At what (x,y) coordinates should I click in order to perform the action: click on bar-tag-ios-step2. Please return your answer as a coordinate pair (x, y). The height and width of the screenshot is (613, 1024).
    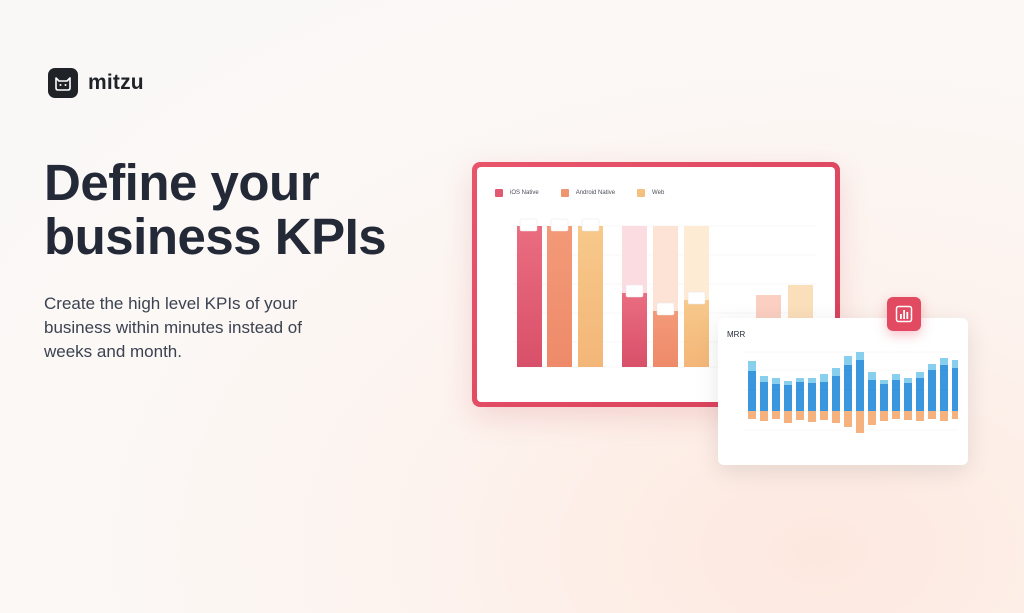
    Looking at the image, I should click on (634, 291).